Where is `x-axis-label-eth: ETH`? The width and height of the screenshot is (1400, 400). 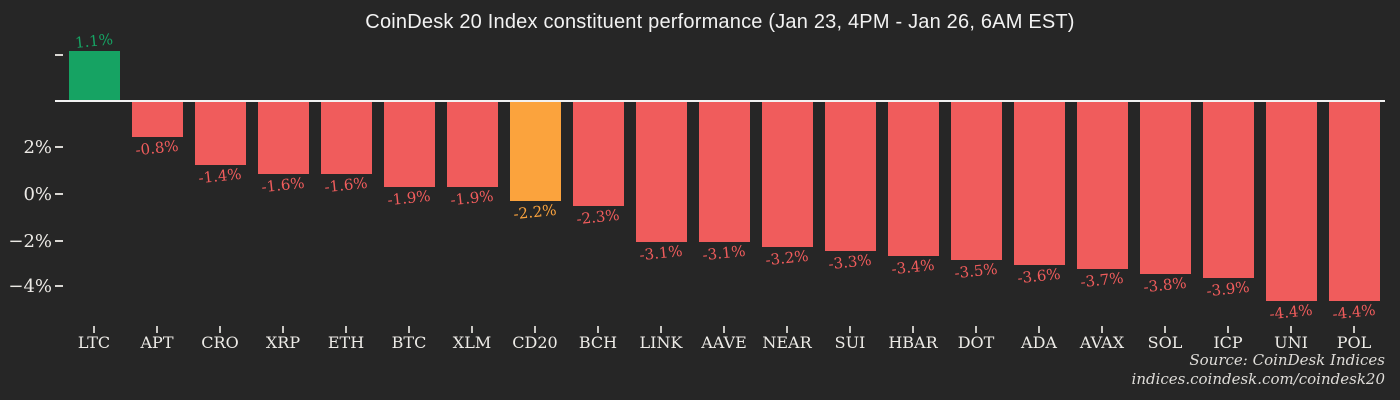
x-axis-label-eth: ETH is located at coordinates (346, 342).